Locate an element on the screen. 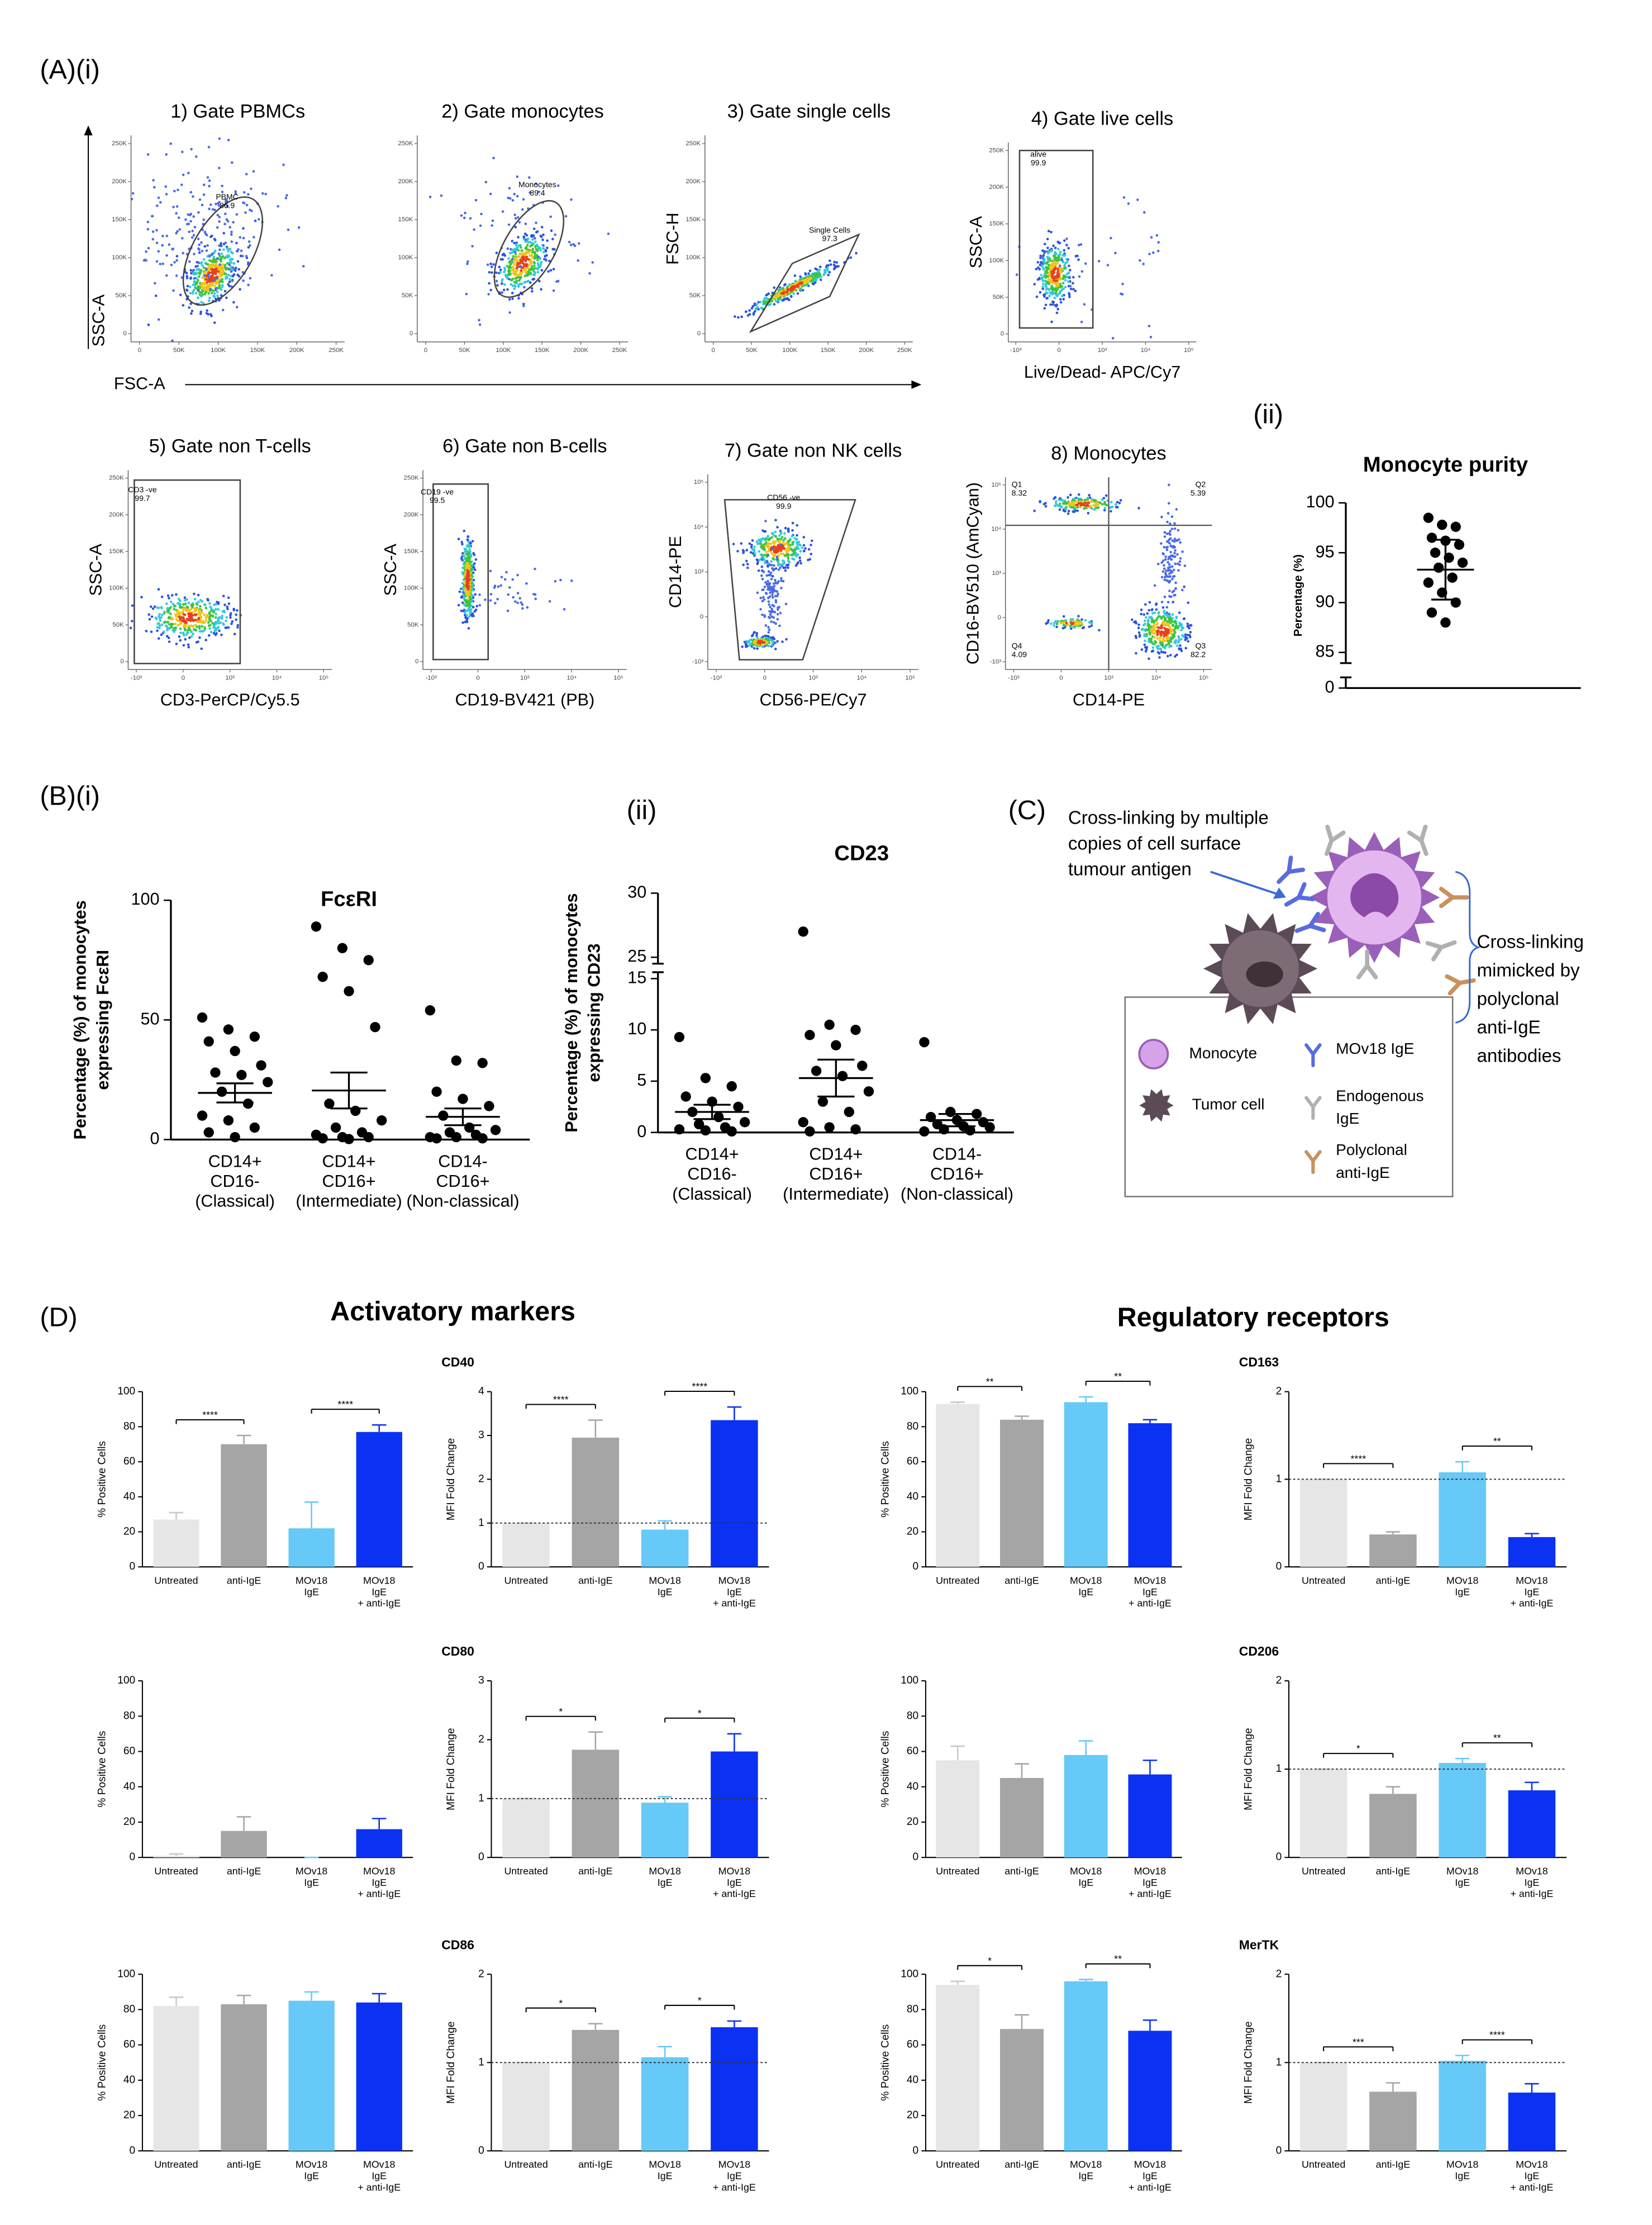 The image size is (1652, 2225). panel-label: (C) is located at coordinates (1027, 810).